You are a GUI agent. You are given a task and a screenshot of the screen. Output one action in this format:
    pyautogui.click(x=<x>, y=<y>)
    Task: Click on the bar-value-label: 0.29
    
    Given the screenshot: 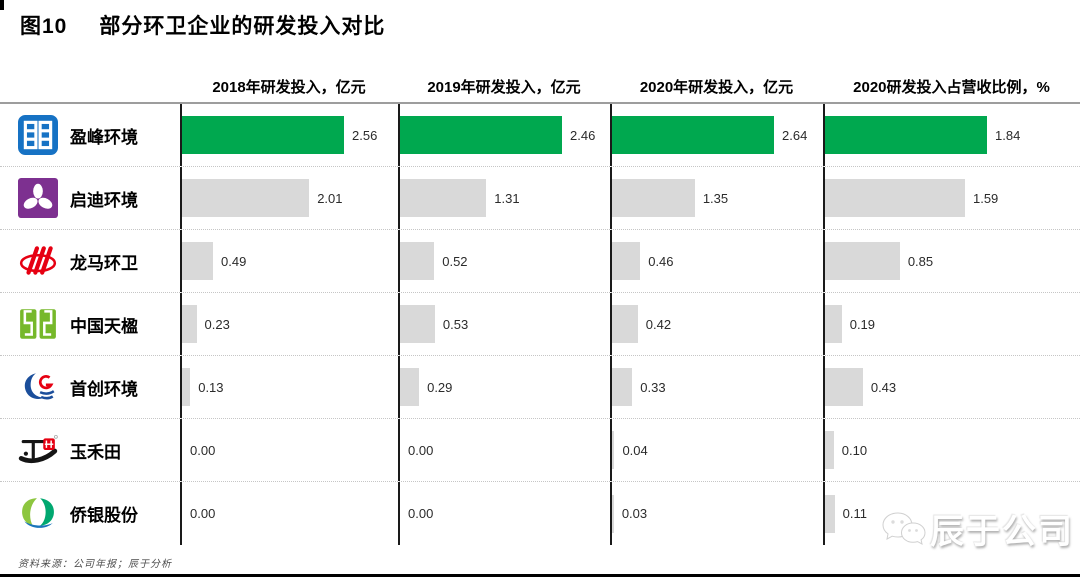 What is the action you would take?
    pyautogui.click(x=440, y=387)
    